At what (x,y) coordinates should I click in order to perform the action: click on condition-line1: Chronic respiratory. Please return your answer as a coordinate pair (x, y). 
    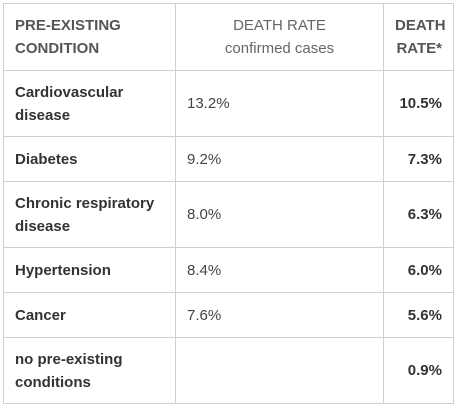
    Looking at the image, I should click on (85, 203).